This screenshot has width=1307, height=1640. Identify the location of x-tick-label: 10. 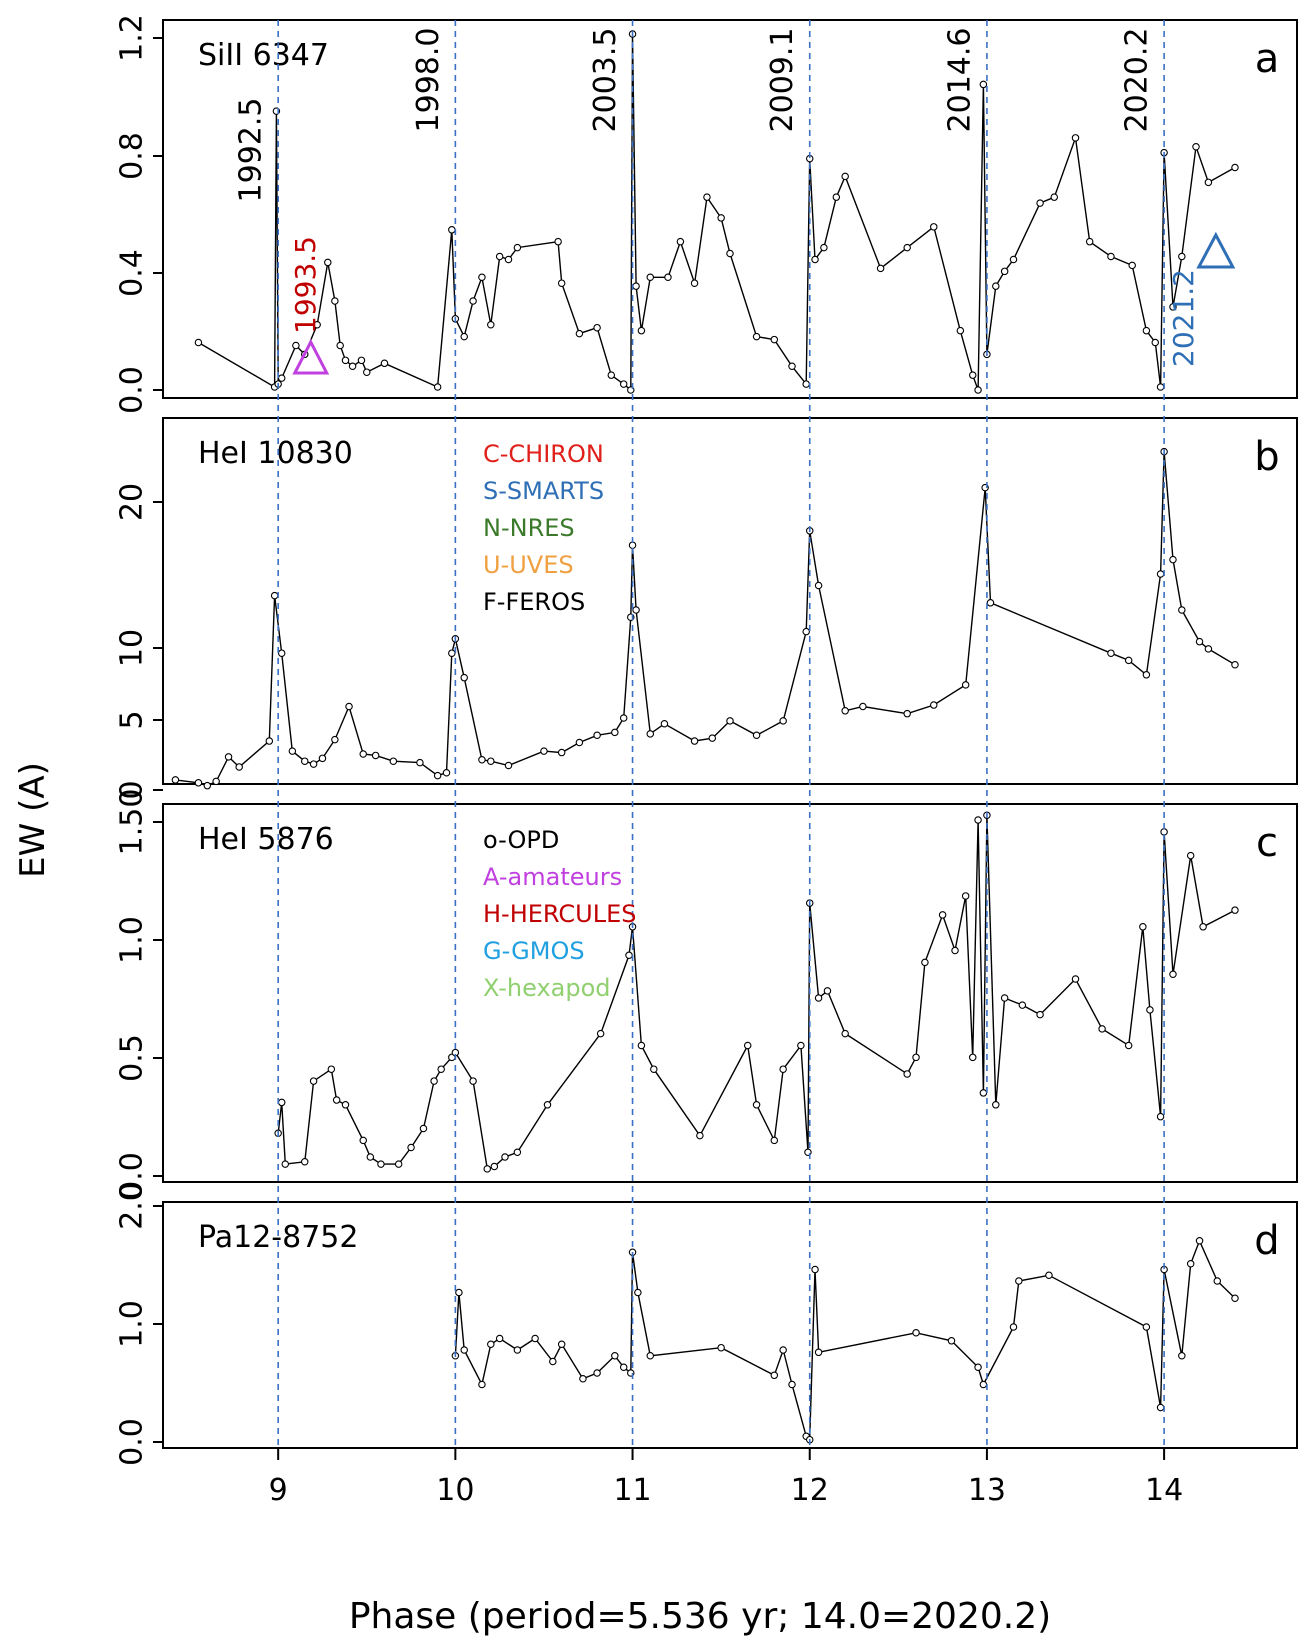
(455, 1490).